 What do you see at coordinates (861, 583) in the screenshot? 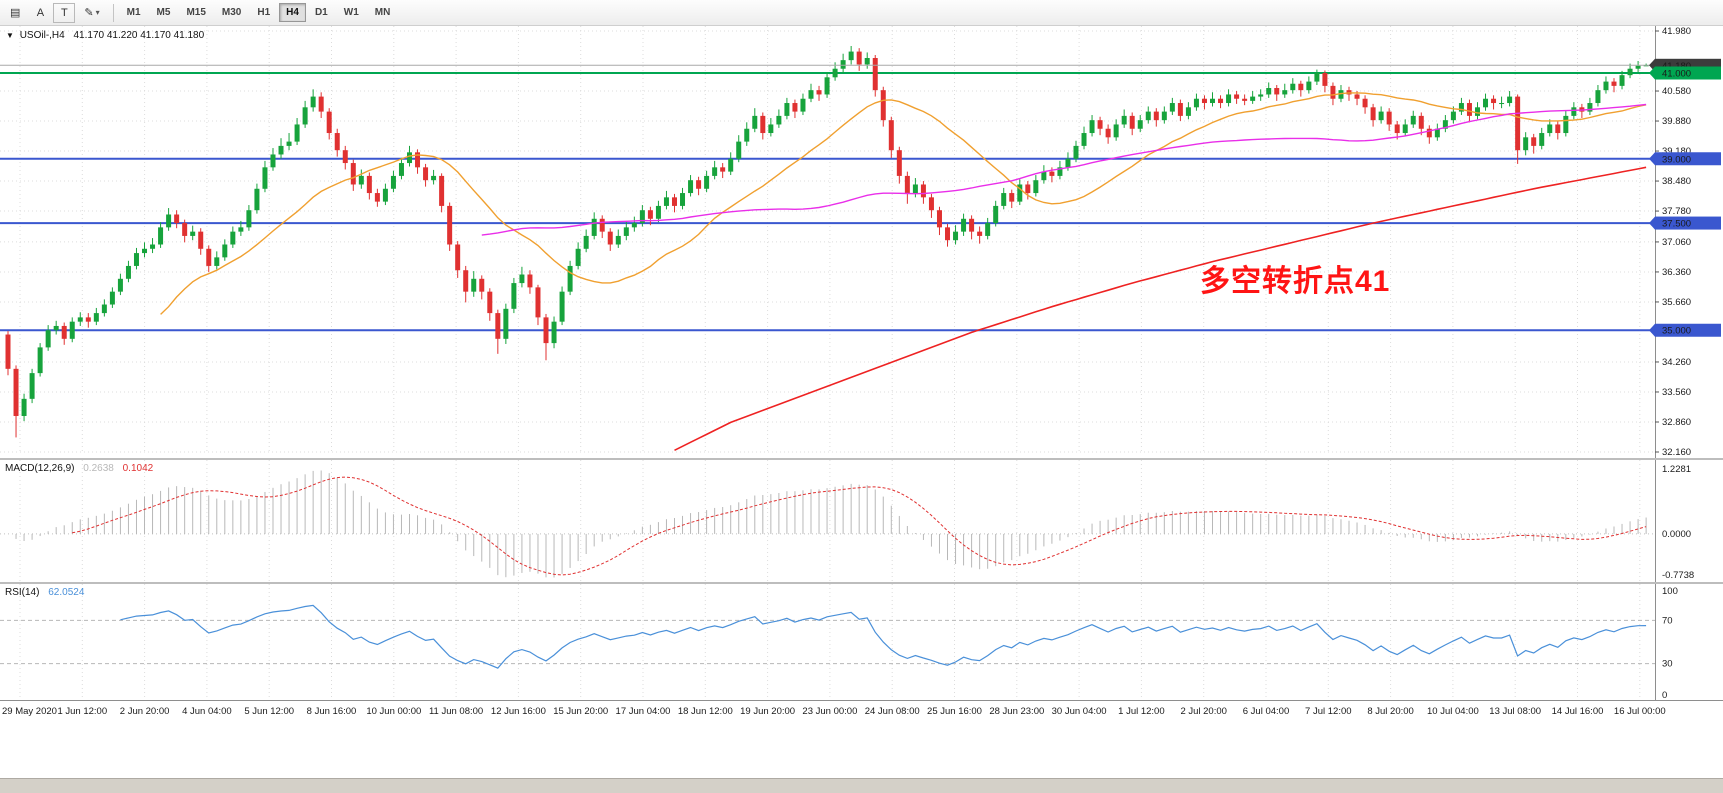
I see `panel-divider-rsi` at bounding box center [861, 583].